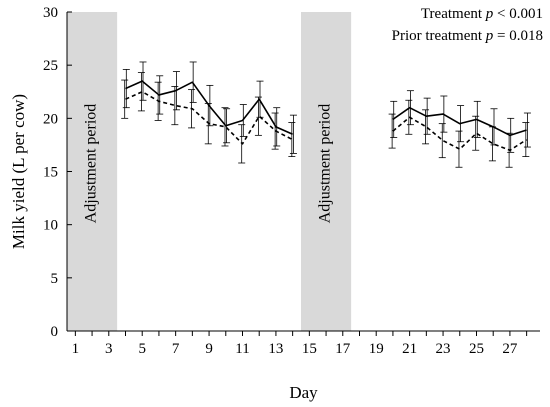 Image resolution: width=550 pixels, height=407 pixels. What do you see at coordinates (50, 226) in the screenshot?
I see `y-tick-label: 10` at bounding box center [50, 226].